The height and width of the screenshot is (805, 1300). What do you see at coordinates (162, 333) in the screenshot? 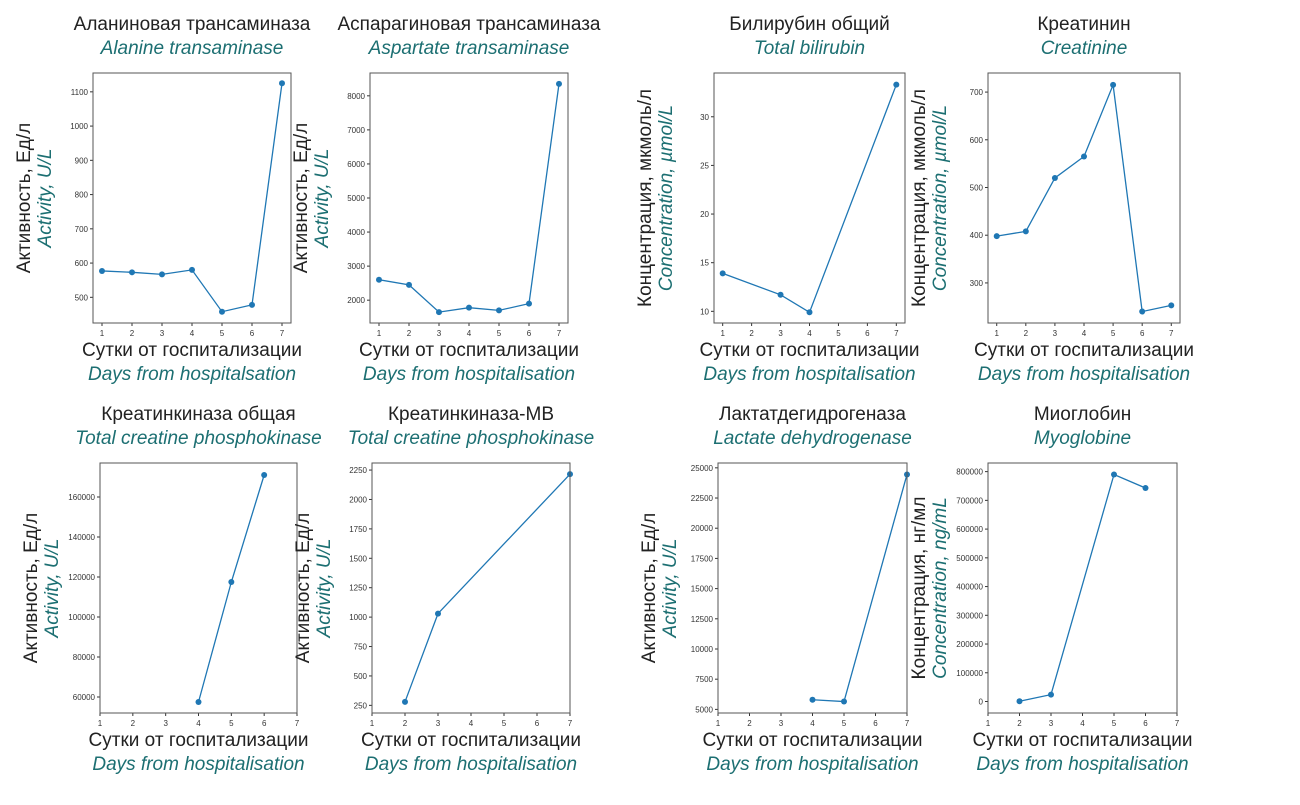
I see `x-tick-label: 3` at bounding box center [162, 333].